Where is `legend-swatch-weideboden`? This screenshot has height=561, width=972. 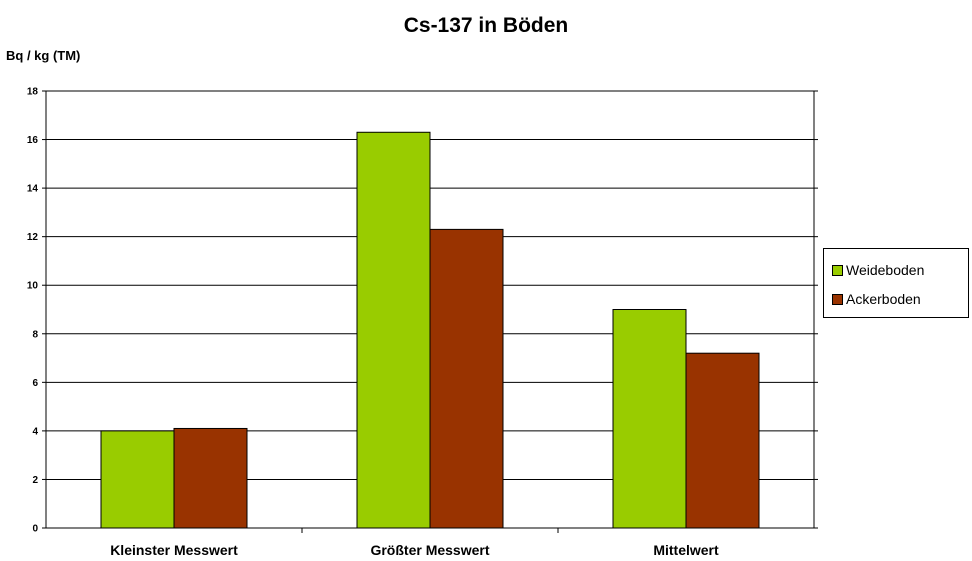 legend-swatch-weideboden is located at coordinates (837, 270).